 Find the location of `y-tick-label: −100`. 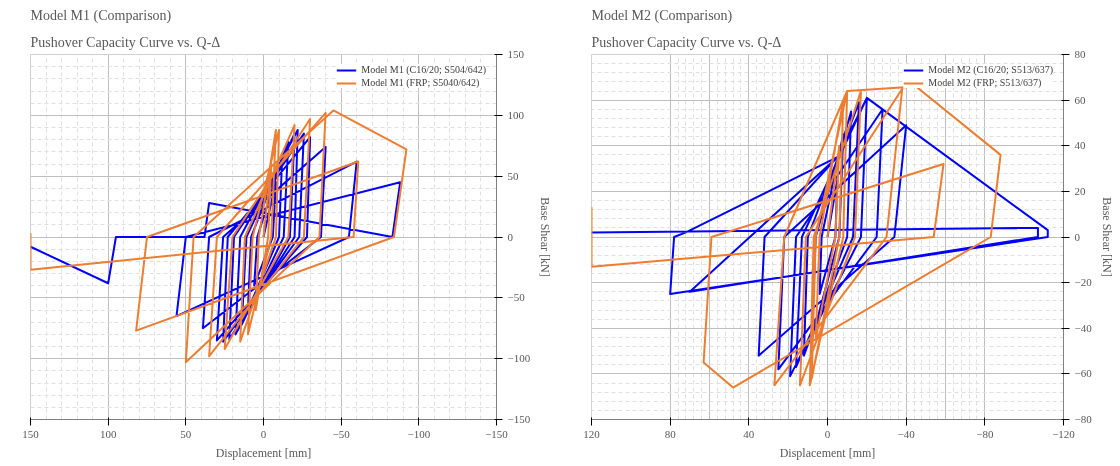

y-tick-label: −100 is located at coordinates (519, 358).